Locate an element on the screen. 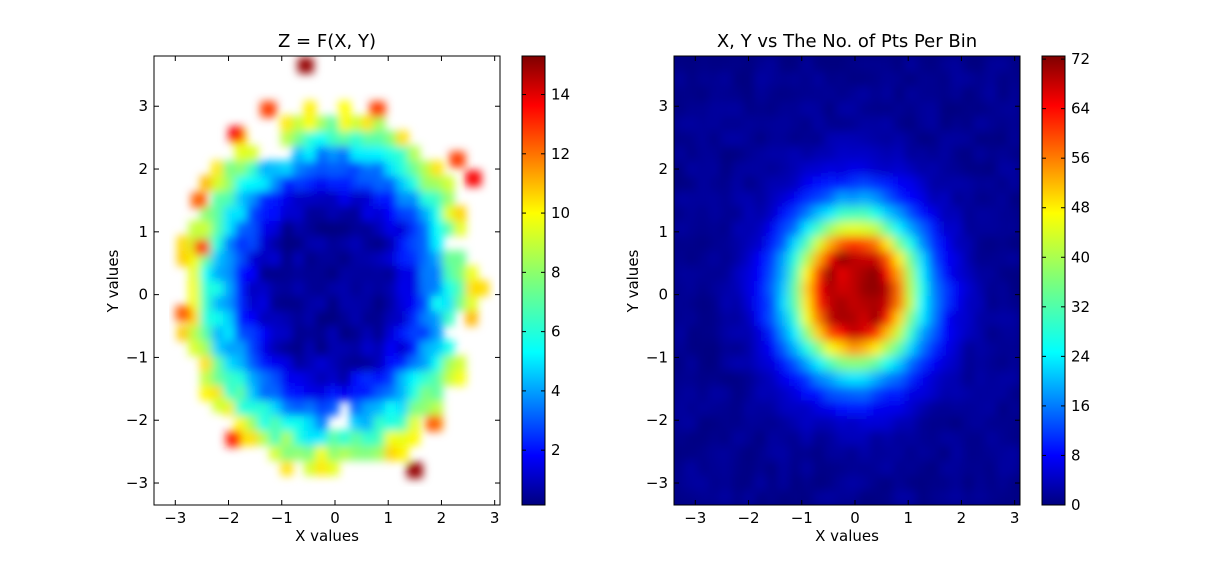 Image resolution: width=1230 pixels, height=561 pixels. x-tick-label: 0 is located at coordinates (335, 518).